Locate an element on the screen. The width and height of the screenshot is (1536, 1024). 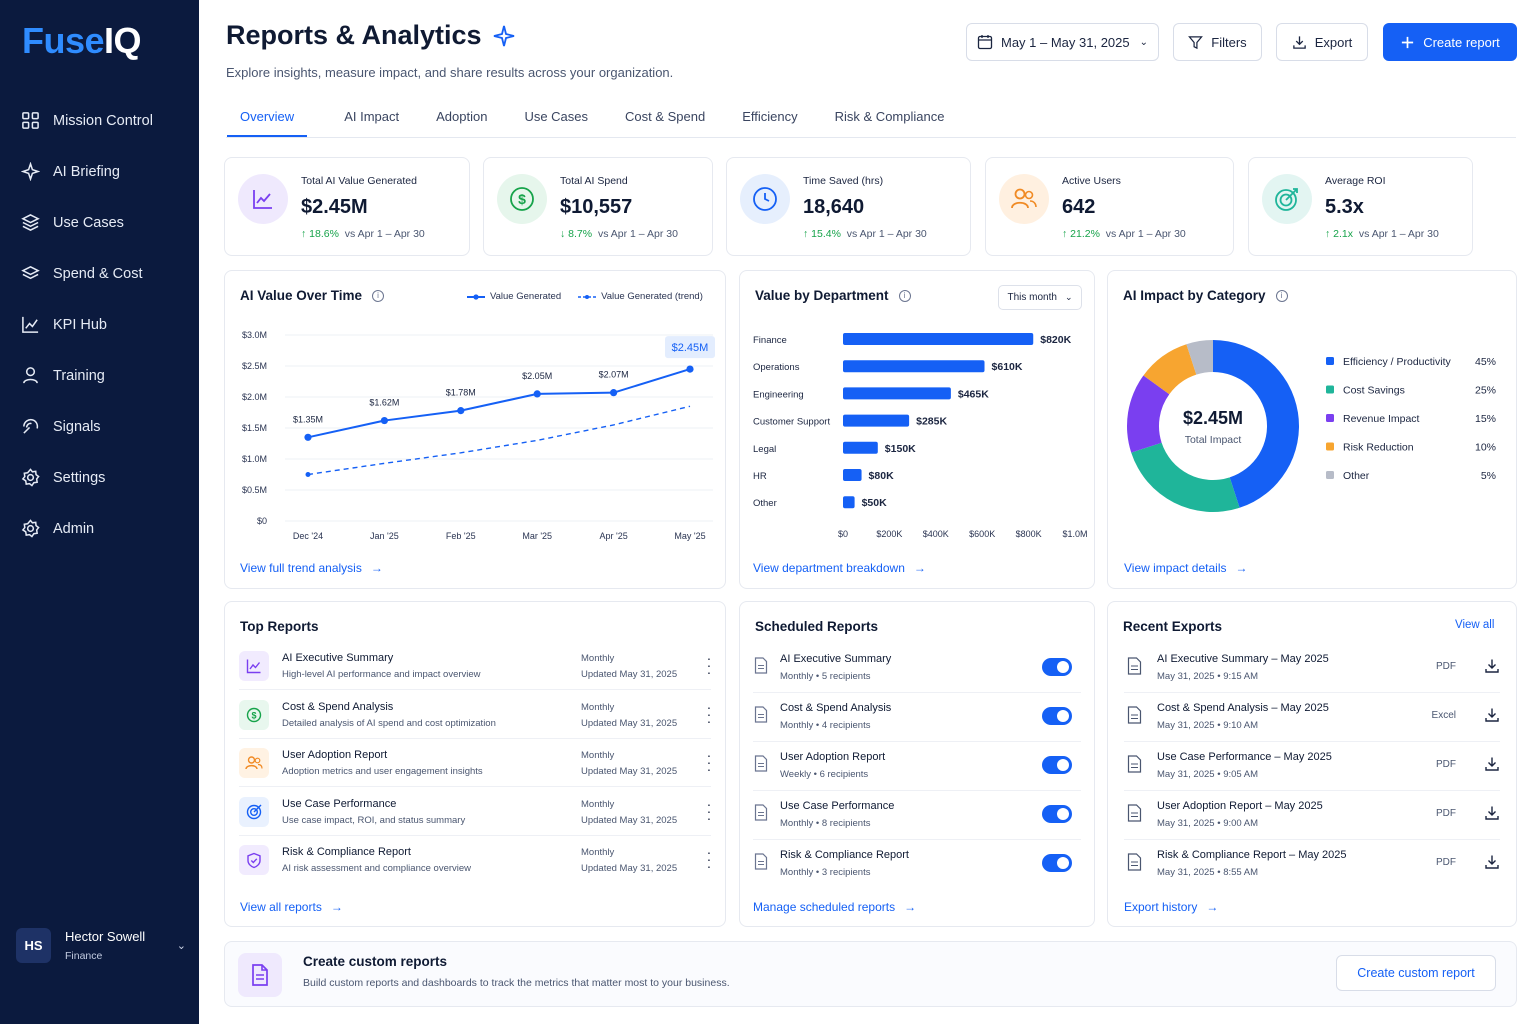
legend-label: Value Generated is located at coordinates (526, 296).